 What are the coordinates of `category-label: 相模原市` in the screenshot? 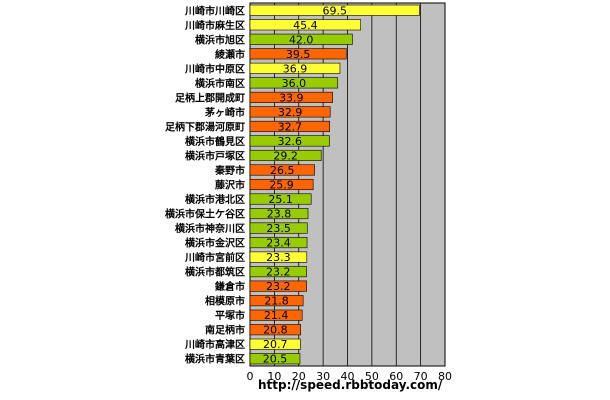 It's located at (225, 301).